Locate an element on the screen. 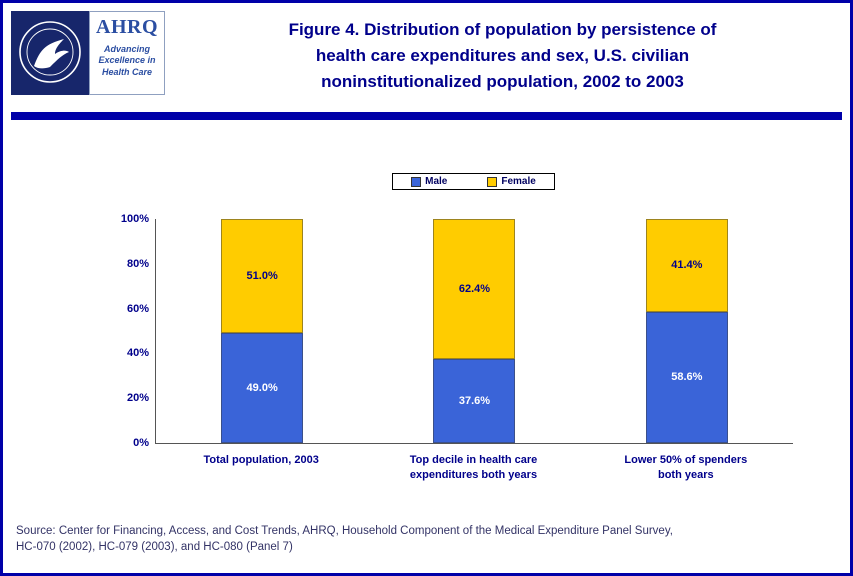 The height and width of the screenshot is (576, 853). legend-wrap: Male Female is located at coordinates (473, 181).